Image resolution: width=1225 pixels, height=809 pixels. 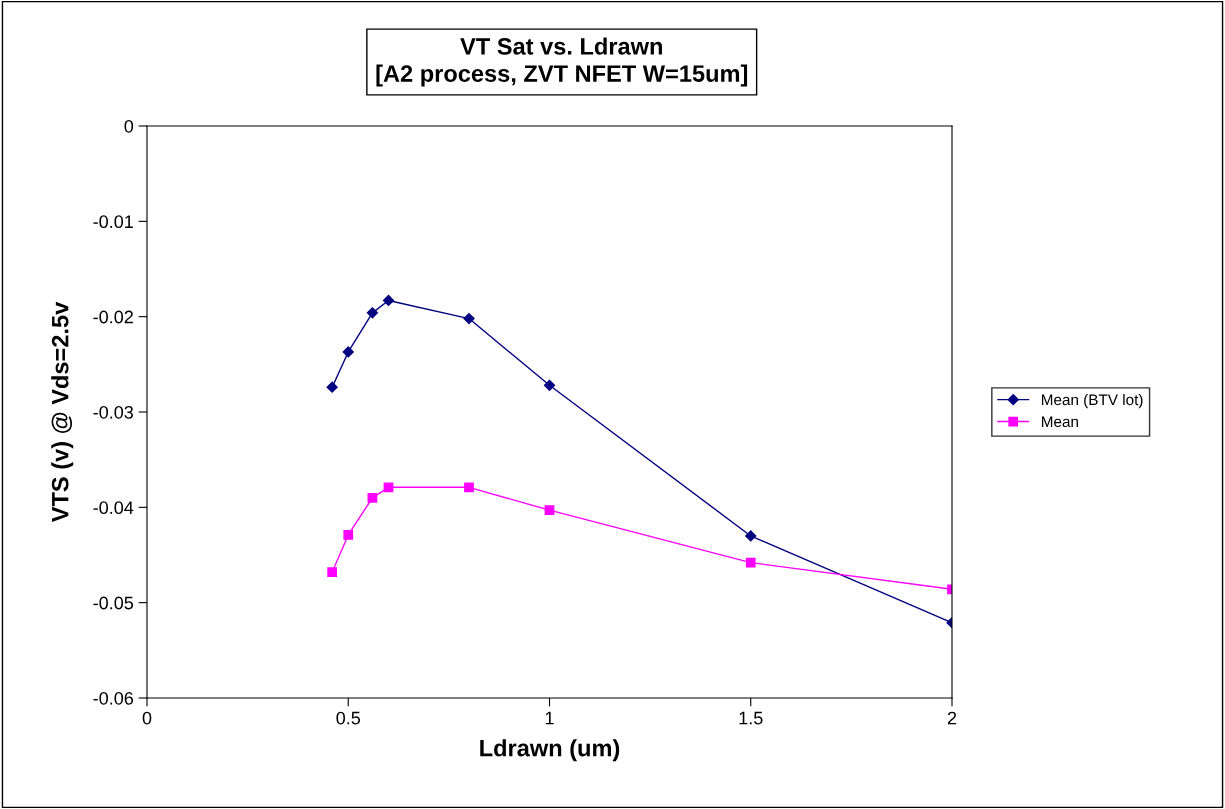 What do you see at coordinates (1059, 422) in the screenshot?
I see `legend-label: Mean` at bounding box center [1059, 422].